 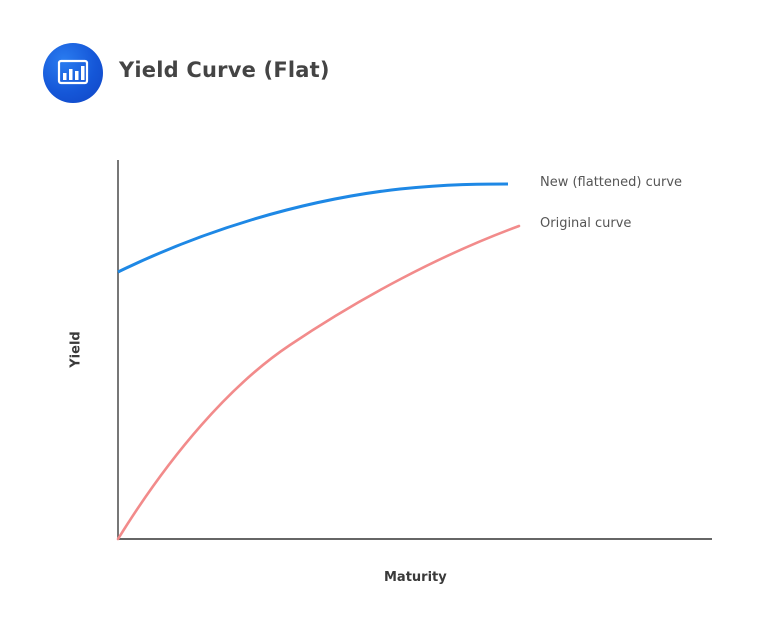 What do you see at coordinates (415, 577) in the screenshot?
I see `x-axis-label: Maturity` at bounding box center [415, 577].